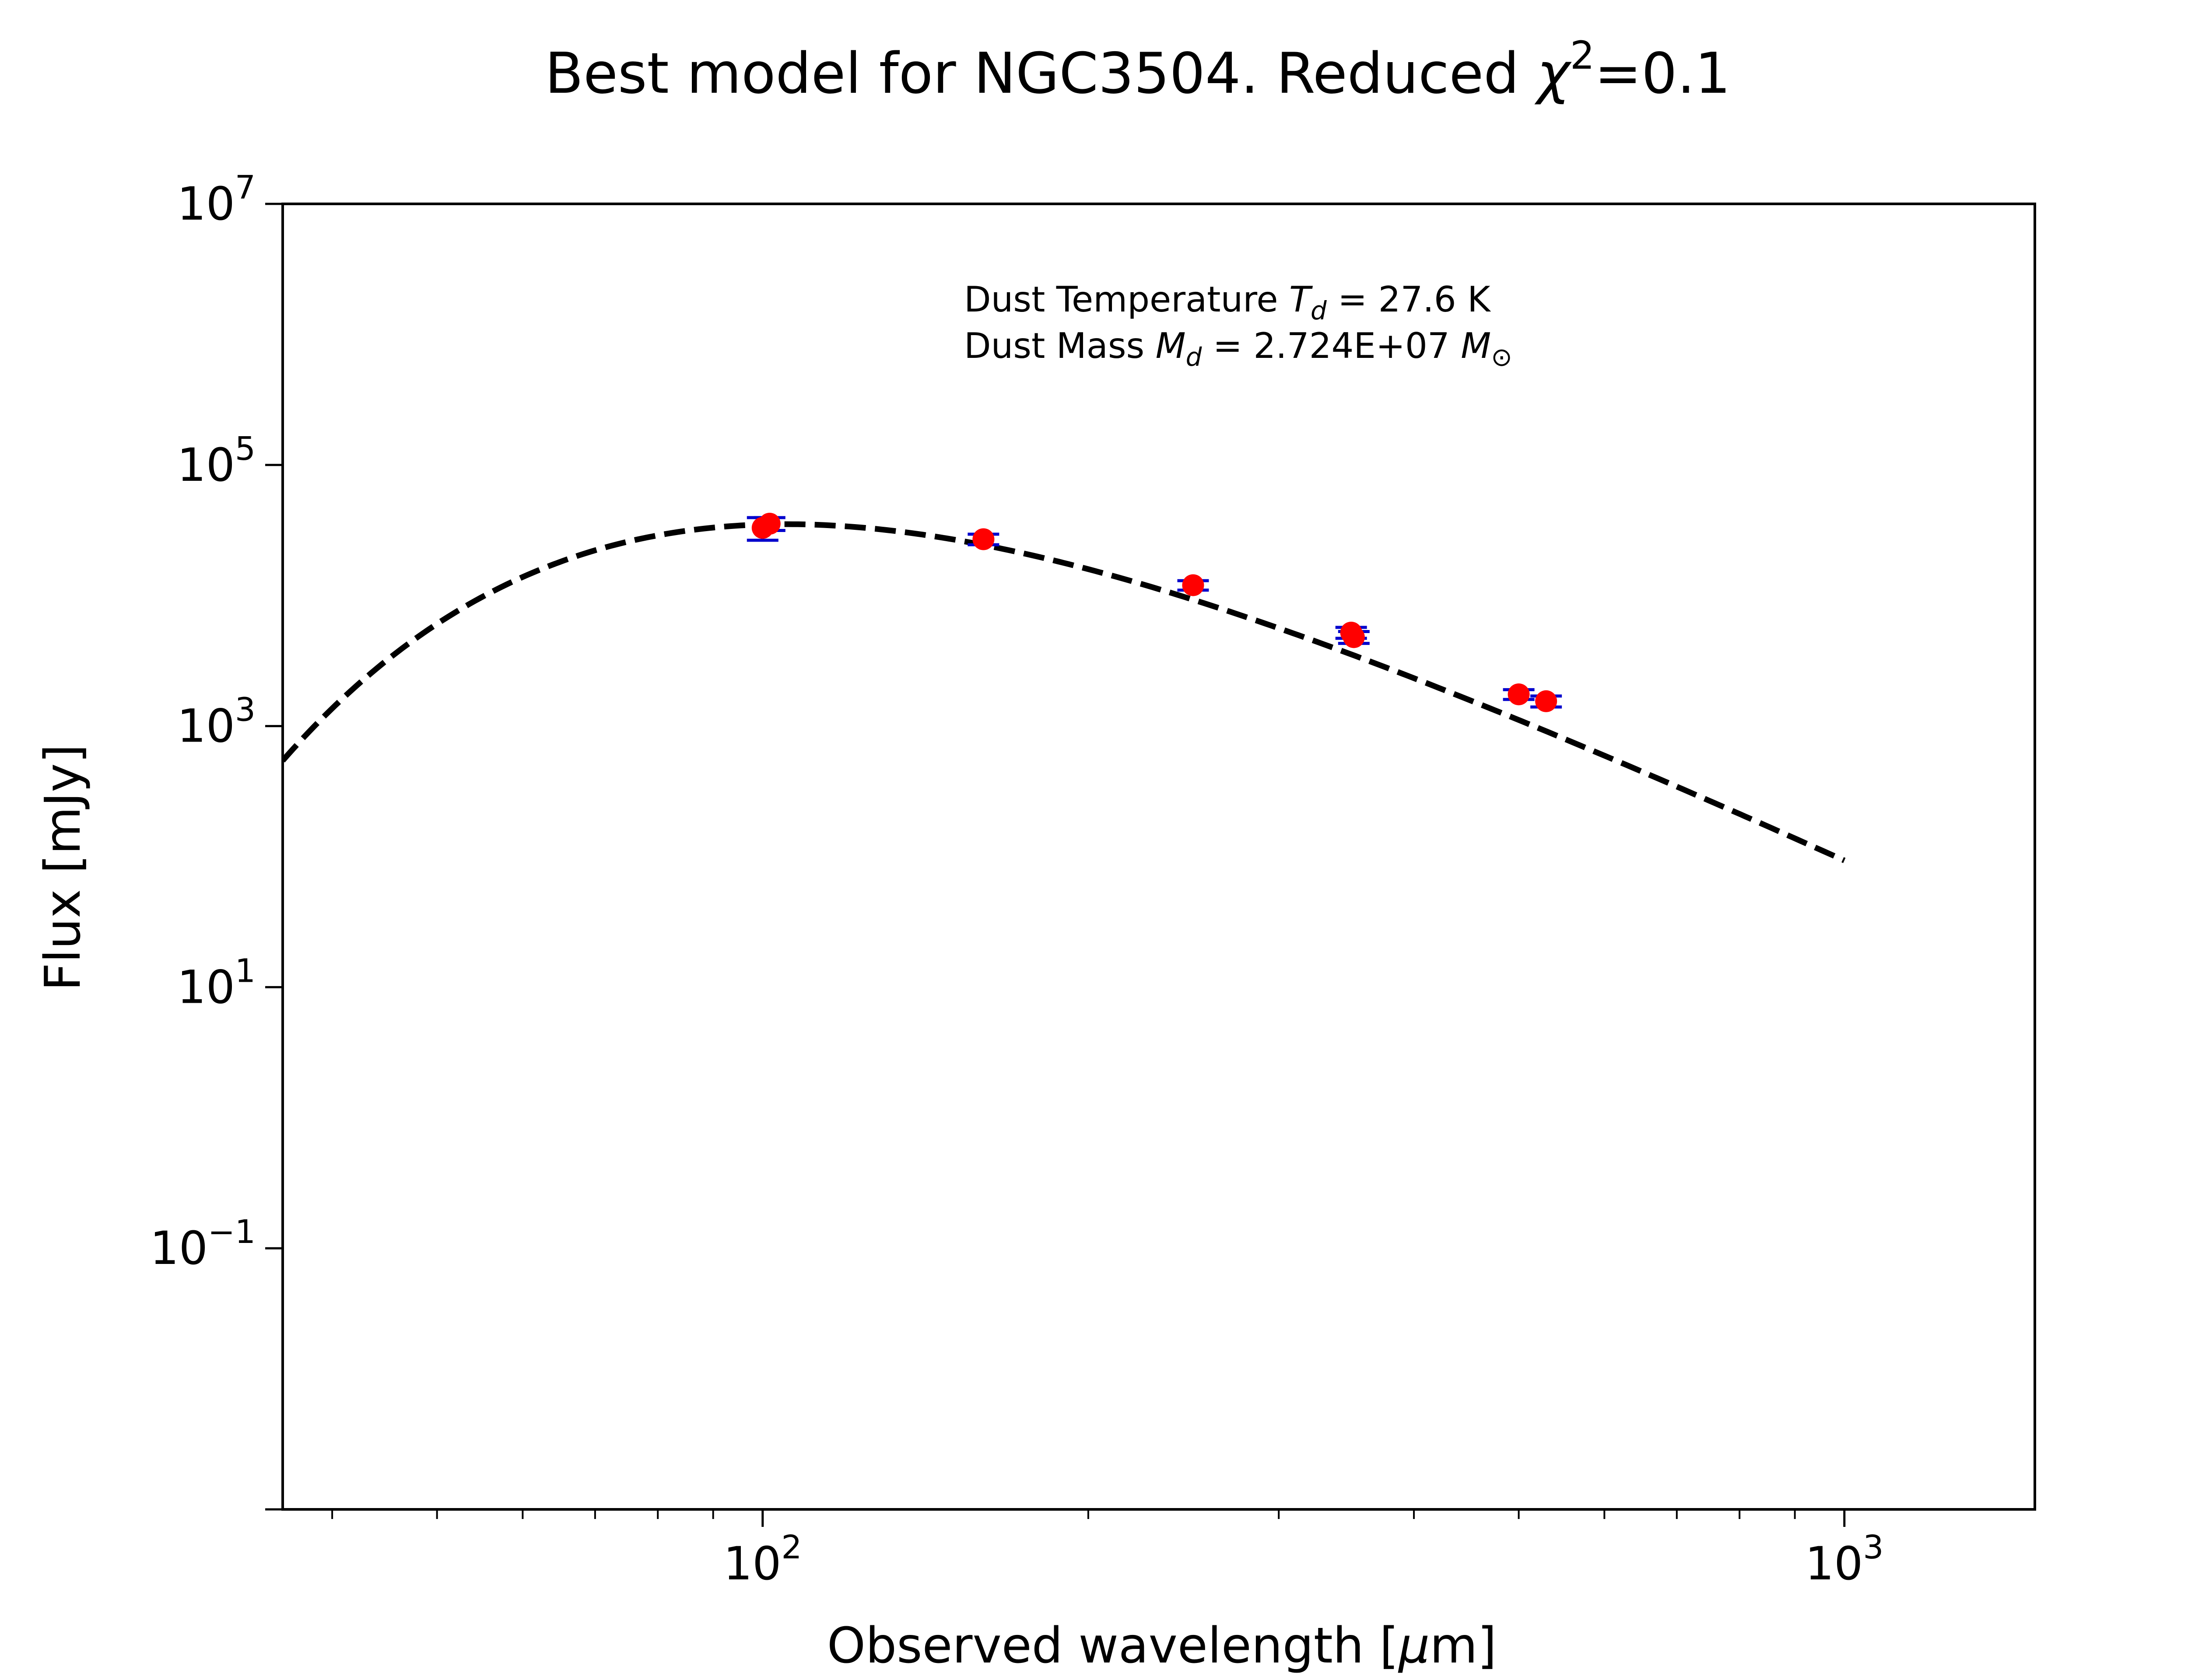  I want to click on x-axis-label: Observed wavelength [μm], so click(1162, 1645).